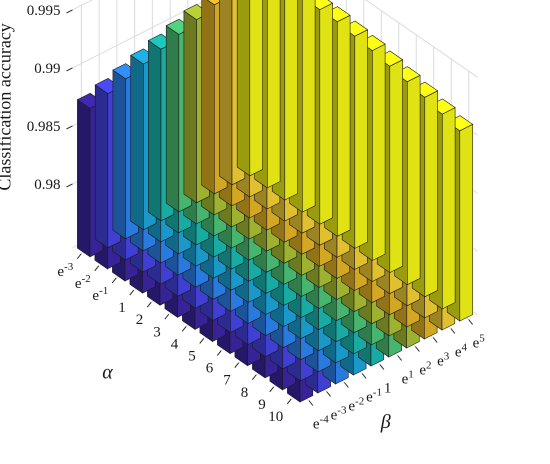 The height and width of the screenshot is (464, 550). I want to click on beta-tick-label: e-1, so click(374, 396).